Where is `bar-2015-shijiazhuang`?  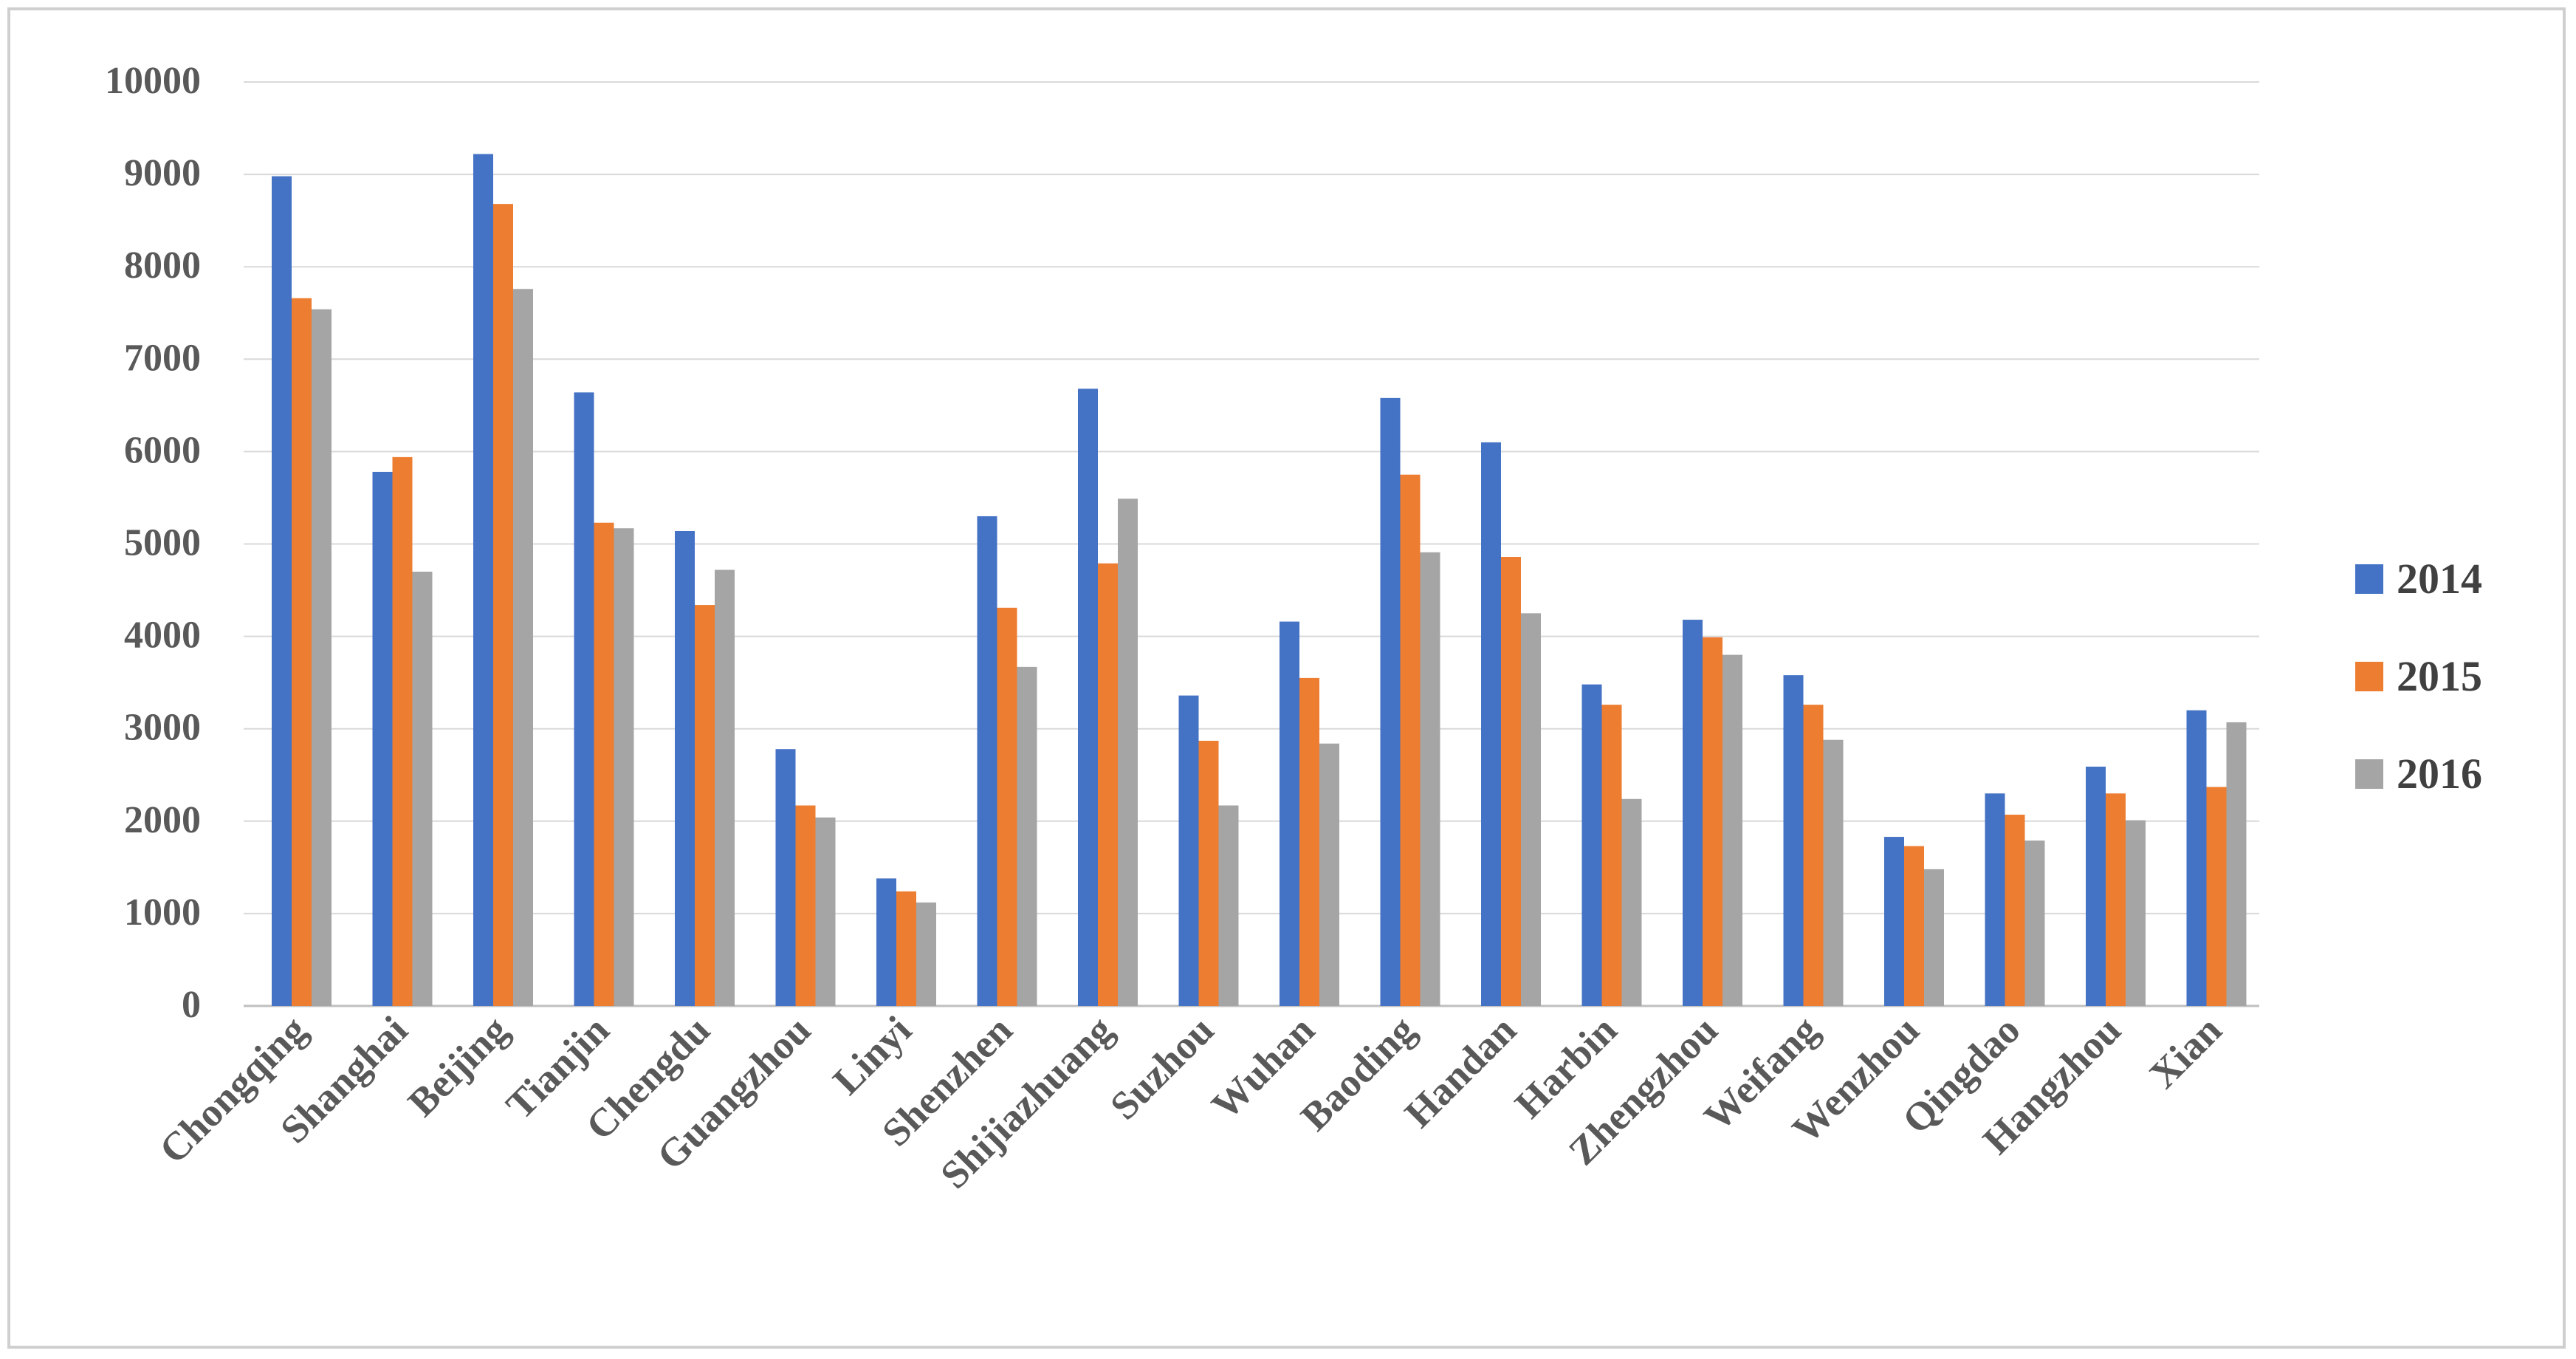
bar-2015-shijiazhuang is located at coordinates (1108, 784).